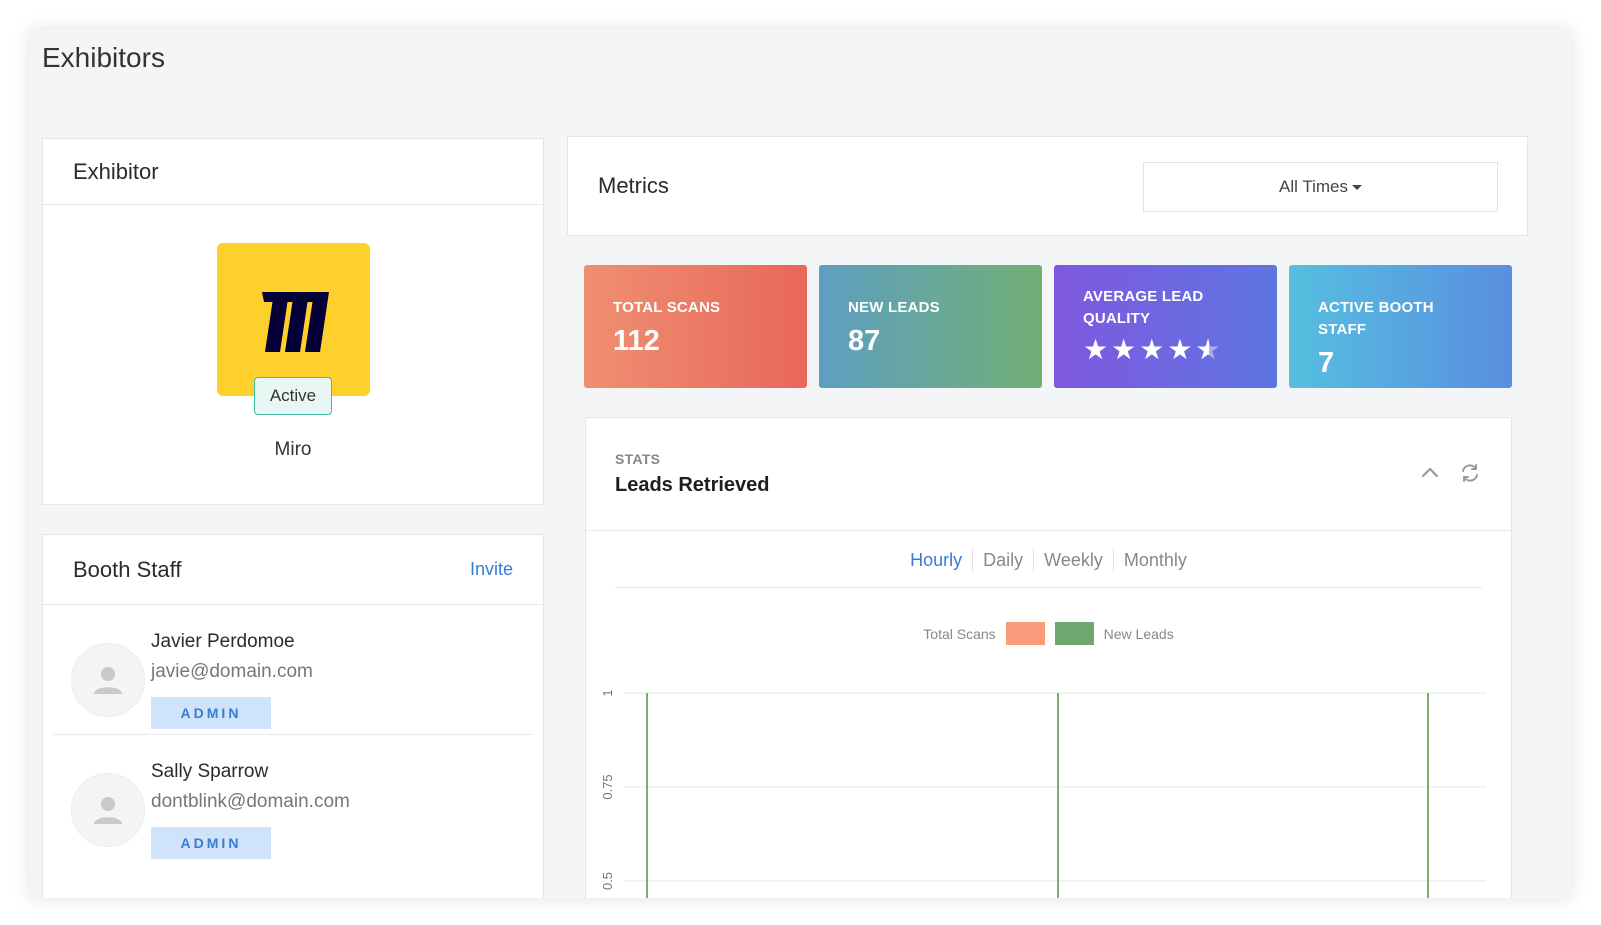 Image resolution: width=1601 pixels, height=925 pixels. I want to click on staff-name: Javier Perdomoe, so click(223, 641).